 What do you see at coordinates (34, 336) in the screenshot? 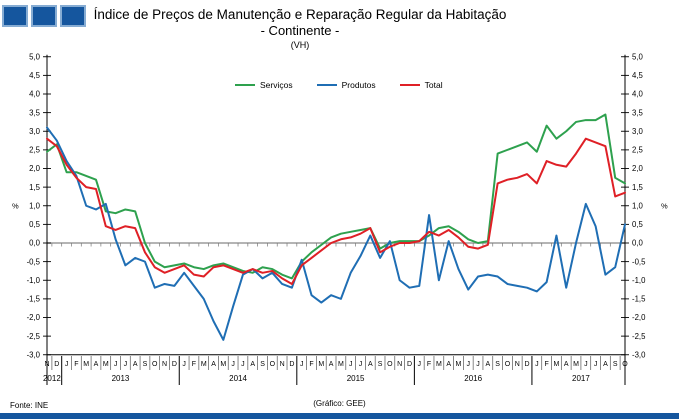
I see `svg-text: -2,5` at bounding box center [34, 336].